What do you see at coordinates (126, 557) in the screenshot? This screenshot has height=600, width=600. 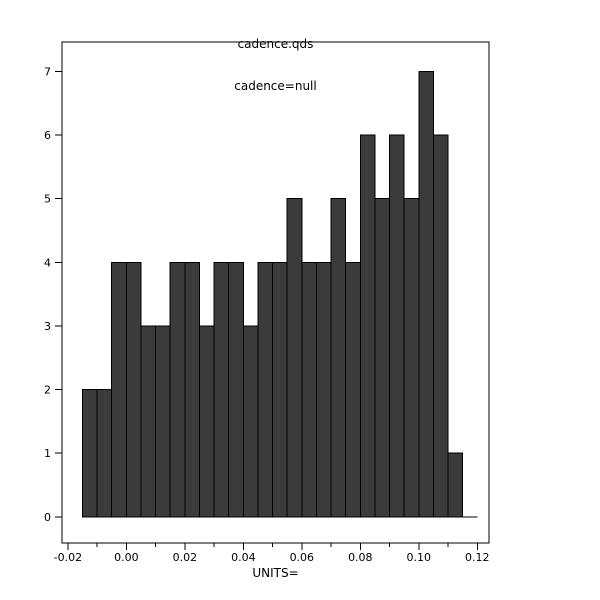 I see `x-axis-tick-label: 0.00` at bounding box center [126, 557].